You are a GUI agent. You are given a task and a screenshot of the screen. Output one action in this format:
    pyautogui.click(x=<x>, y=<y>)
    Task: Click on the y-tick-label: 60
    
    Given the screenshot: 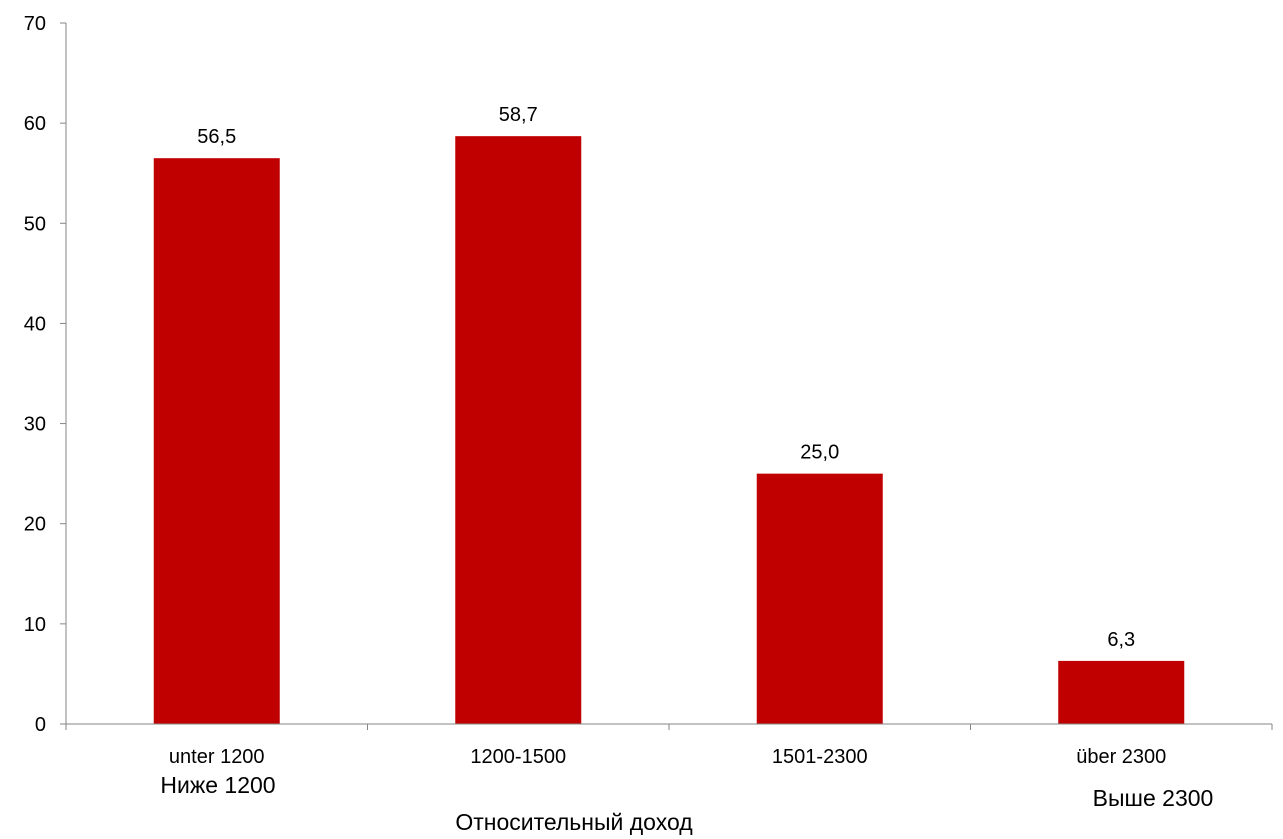 What is the action you would take?
    pyautogui.click(x=35, y=124)
    